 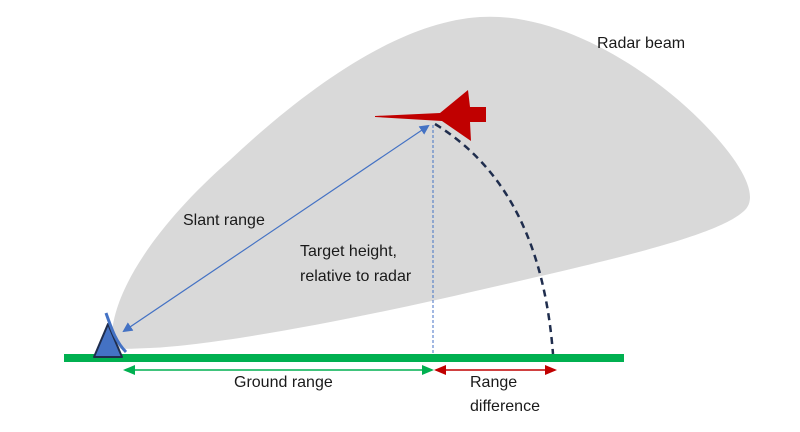 What do you see at coordinates (494, 382) in the screenshot?
I see `range-difference-label-line1: Range` at bounding box center [494, 382].